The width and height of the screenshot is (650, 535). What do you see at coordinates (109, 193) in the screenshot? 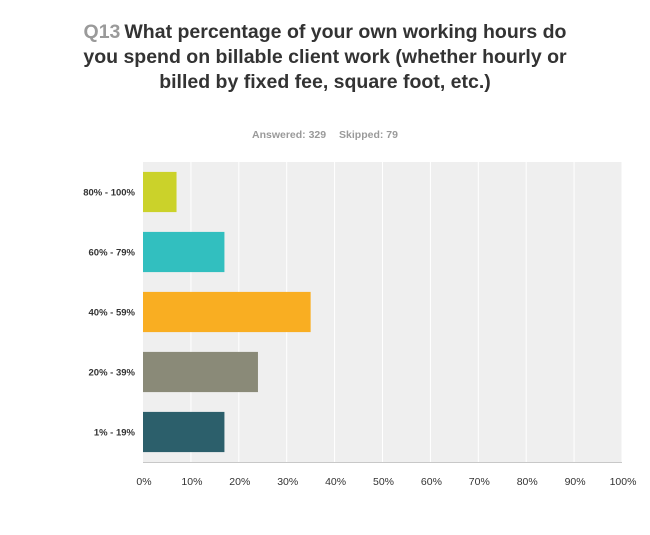
I see `category-label: 80% - 100%` at bounding box center [109, 193].